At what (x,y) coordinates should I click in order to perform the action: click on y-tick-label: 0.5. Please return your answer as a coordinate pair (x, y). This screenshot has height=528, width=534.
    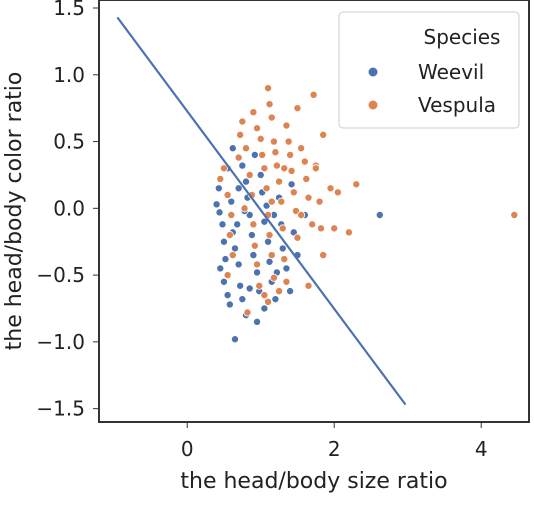
    Looking at the image, I should click on (69, 142).